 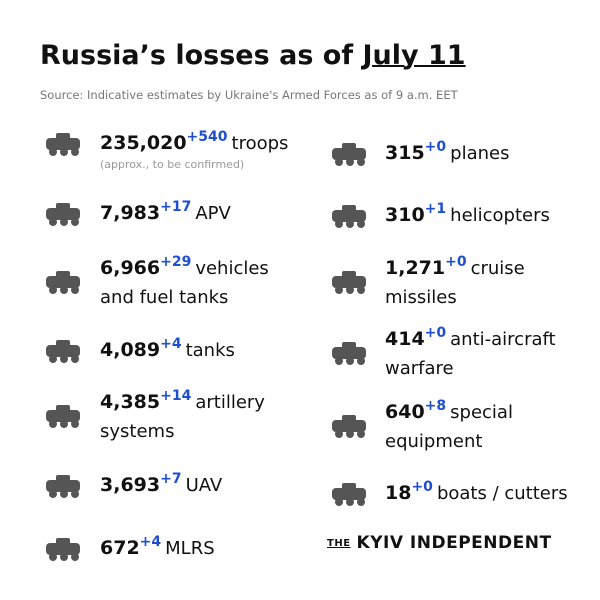 I want to click on line: 235,020+540 troops, so click(x=194, y=144).